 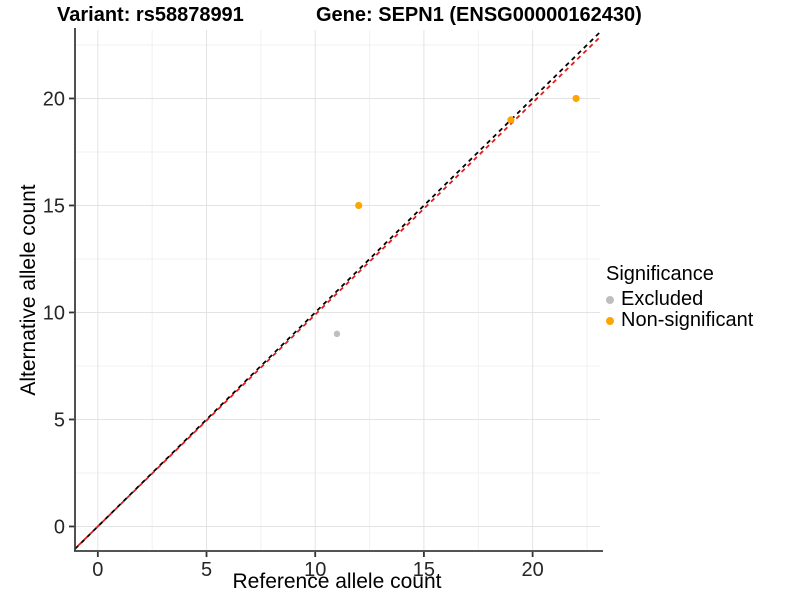 I want to click on legend-entry: Non-significant, so click(x=679, y=320).